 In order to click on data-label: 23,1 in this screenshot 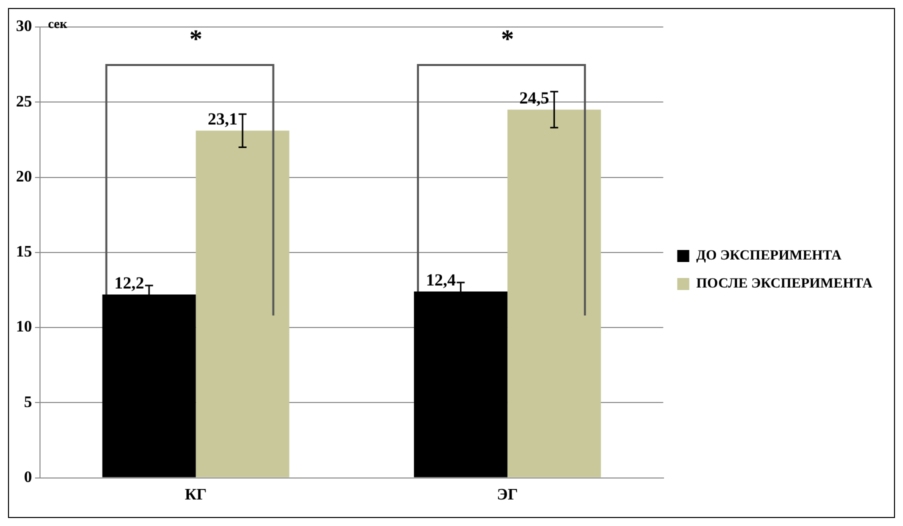, I will do `click(223, 119)`.